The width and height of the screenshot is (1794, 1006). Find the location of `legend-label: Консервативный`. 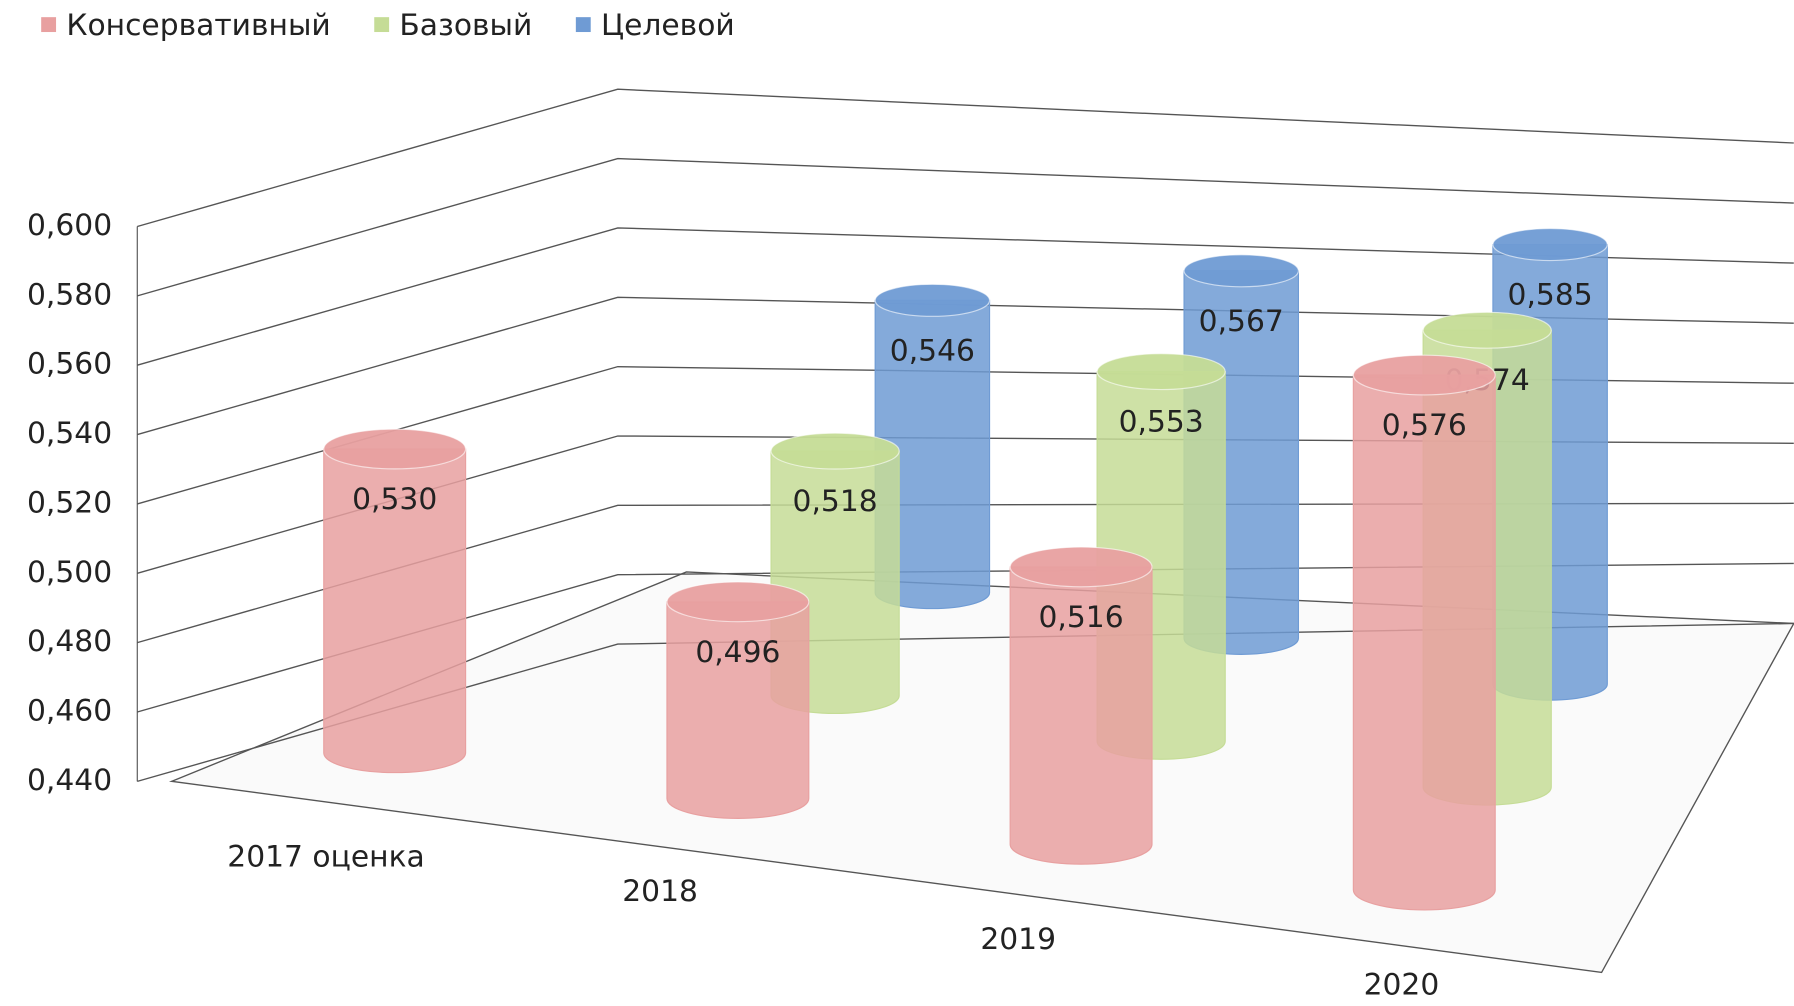

legend-label: Консервативный is located at coordinates (198, 25).